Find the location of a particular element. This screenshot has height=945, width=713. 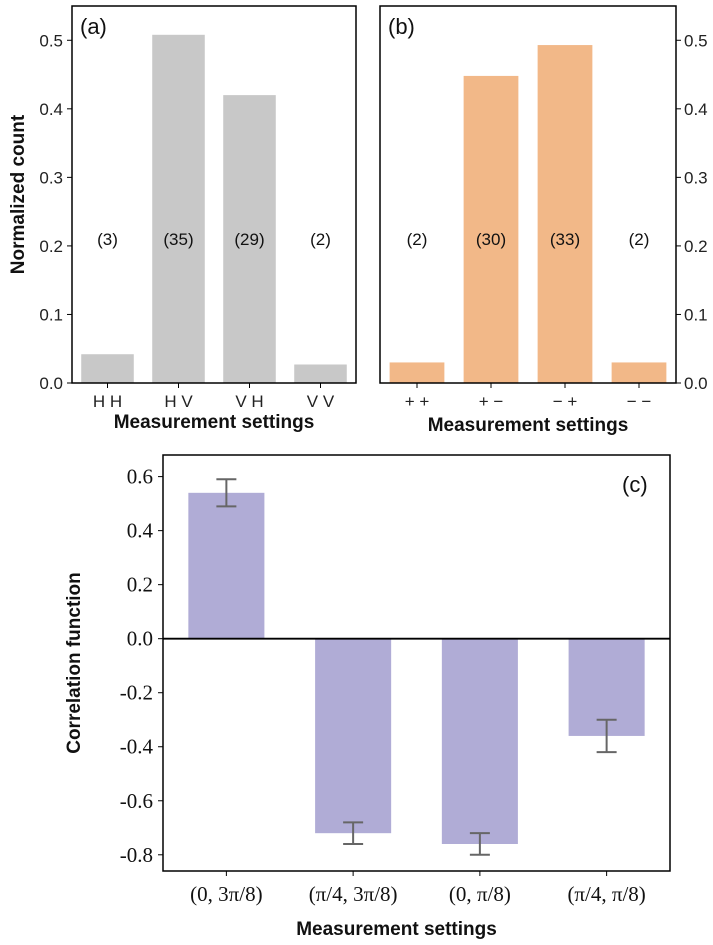

x-tick-label-0: H H is located at coordinates (107, 401).